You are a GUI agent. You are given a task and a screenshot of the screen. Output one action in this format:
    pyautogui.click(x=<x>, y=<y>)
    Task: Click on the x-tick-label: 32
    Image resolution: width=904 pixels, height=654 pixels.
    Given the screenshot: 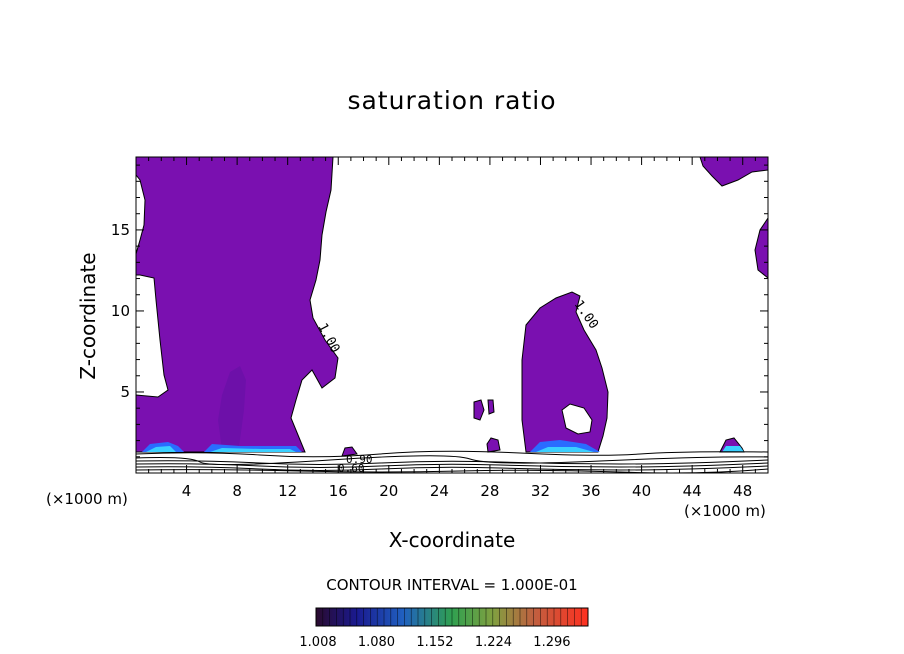 What is the action you would take?
    pyautogui.click(x=540, y=491)
    